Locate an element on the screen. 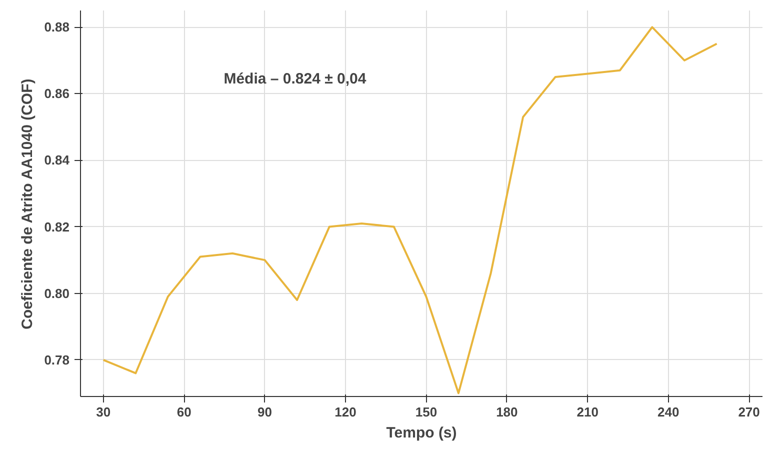 The height and width of the screenshot is (456, 777). annotation: Média – 0.824 ± 0,04 is located at coordinates (295, 79).